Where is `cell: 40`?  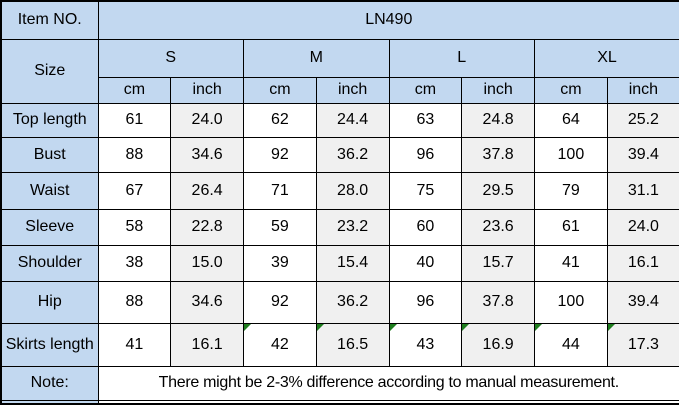
cell: 40 is located at coordinates (425, 263).